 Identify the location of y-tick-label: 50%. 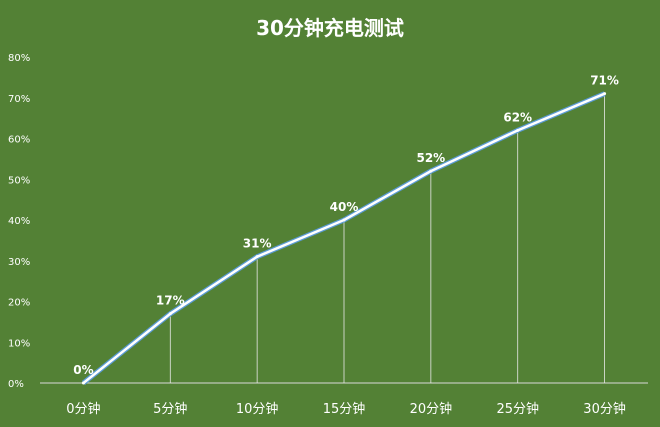
(19, 180).